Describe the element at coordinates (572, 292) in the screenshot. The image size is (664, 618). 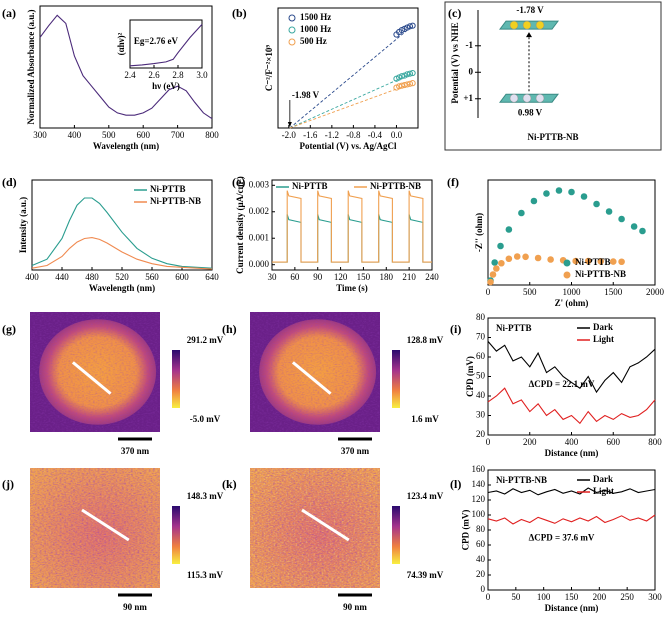
I see `x-tick-label: 1000` at that location.